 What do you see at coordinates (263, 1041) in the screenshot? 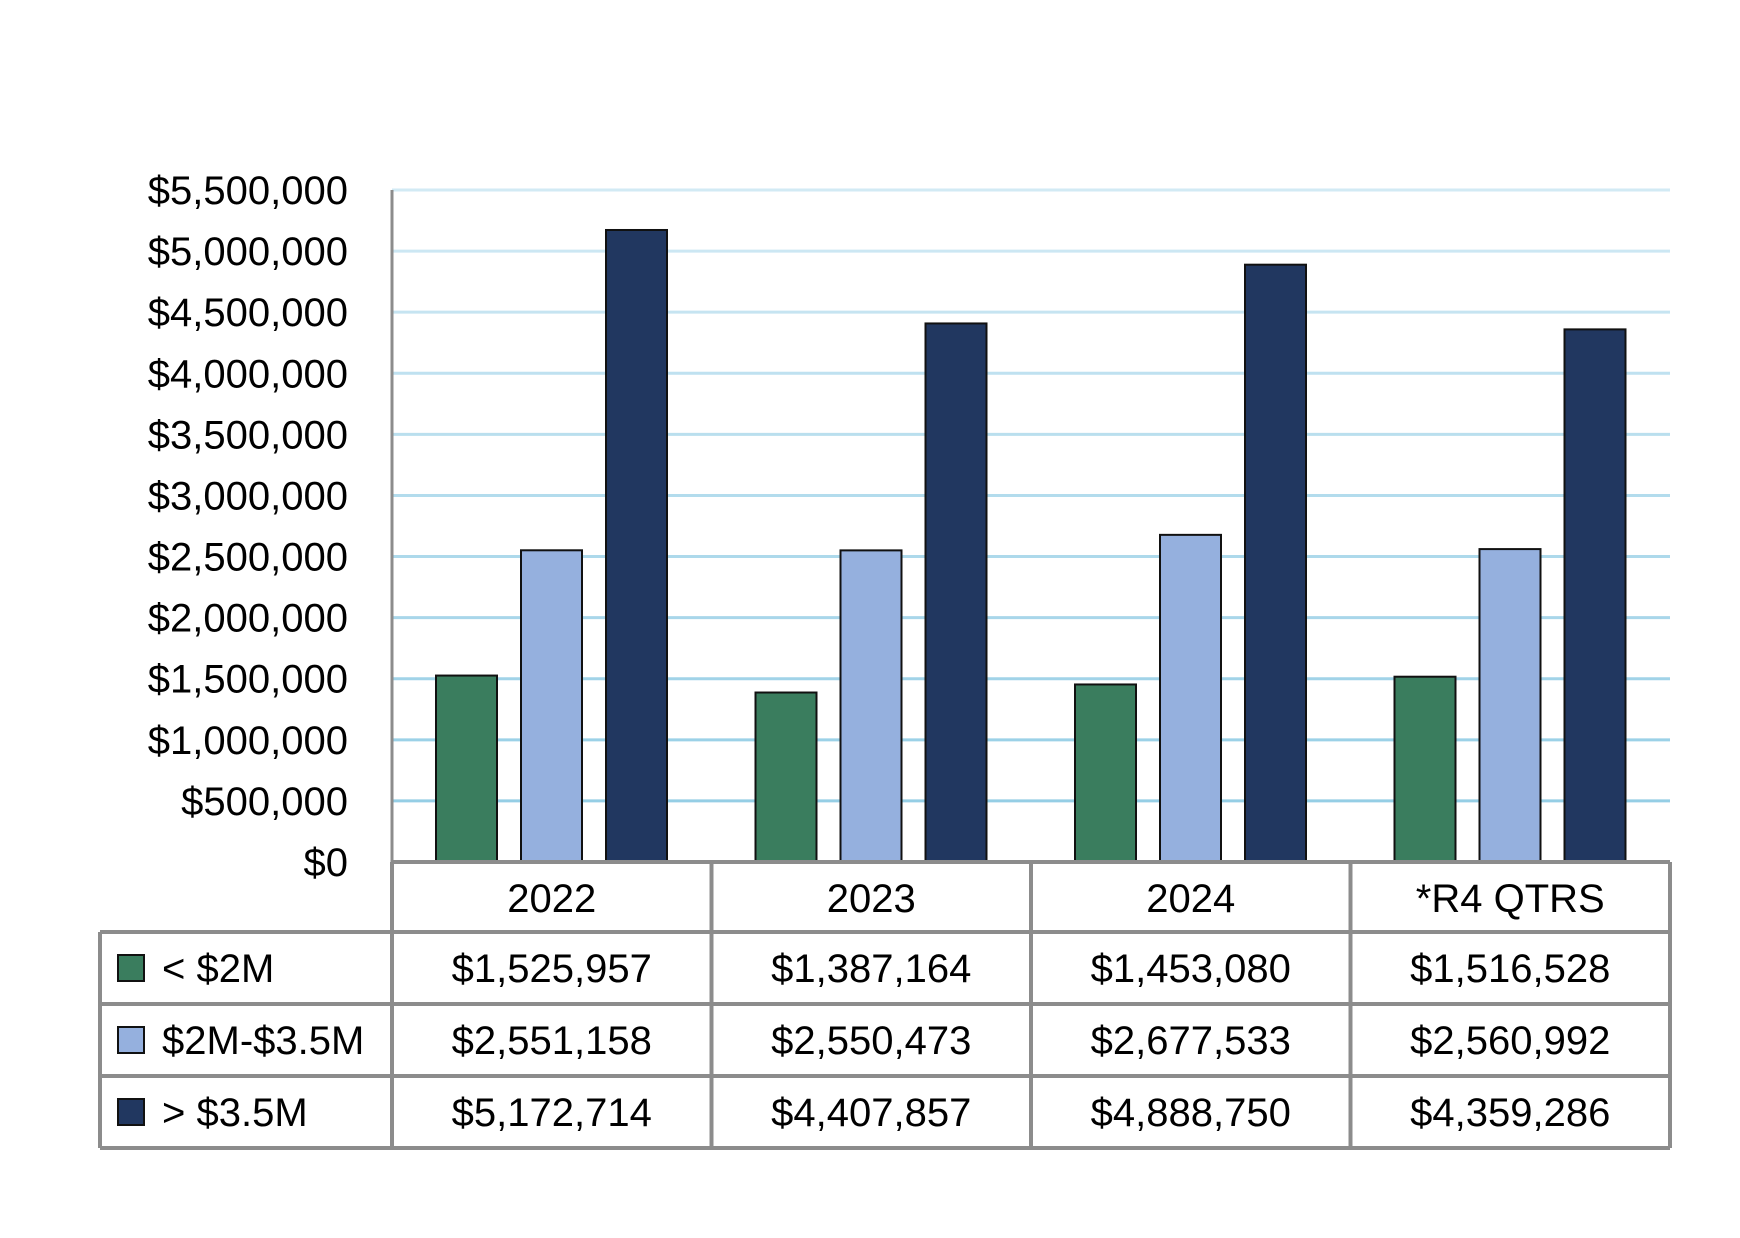
I see `legend-label: $2M-$3.5M` at bounding box center [263, 1041].